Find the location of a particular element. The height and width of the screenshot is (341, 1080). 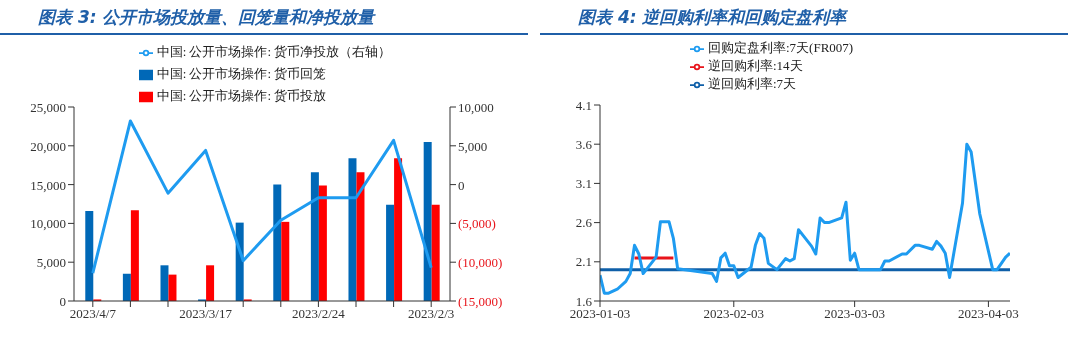

y-tick-label: 15,000 is located at coordinates (48, 185).